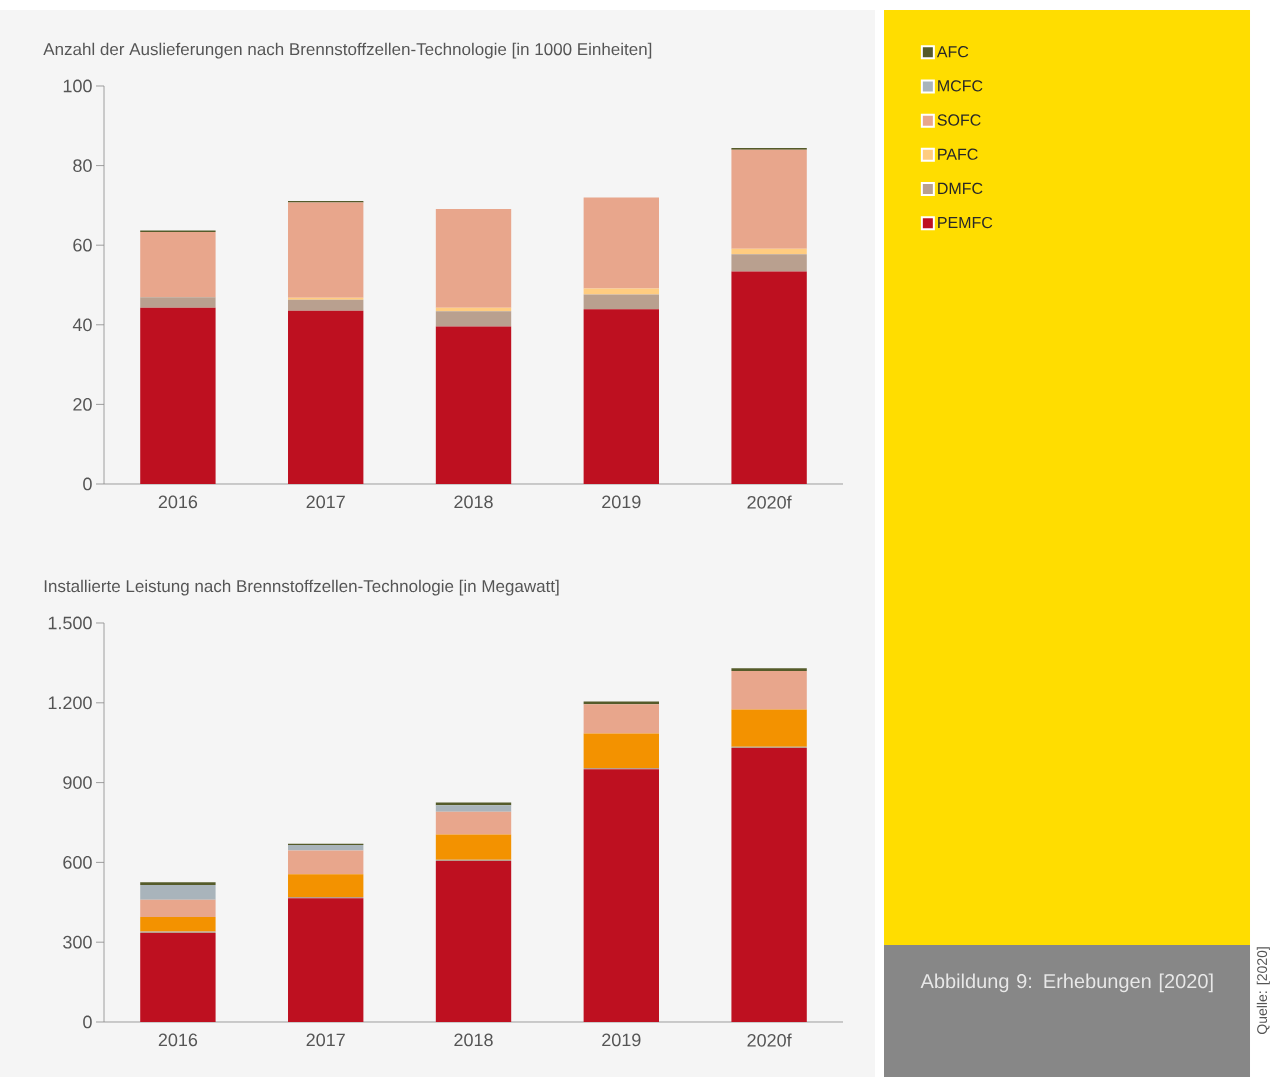 The height and width of the screenshot is (1077, 1271). Describe the element at coordinates (965, 222) in the screenshot. I see `legend-label: PEMFC` at that location.